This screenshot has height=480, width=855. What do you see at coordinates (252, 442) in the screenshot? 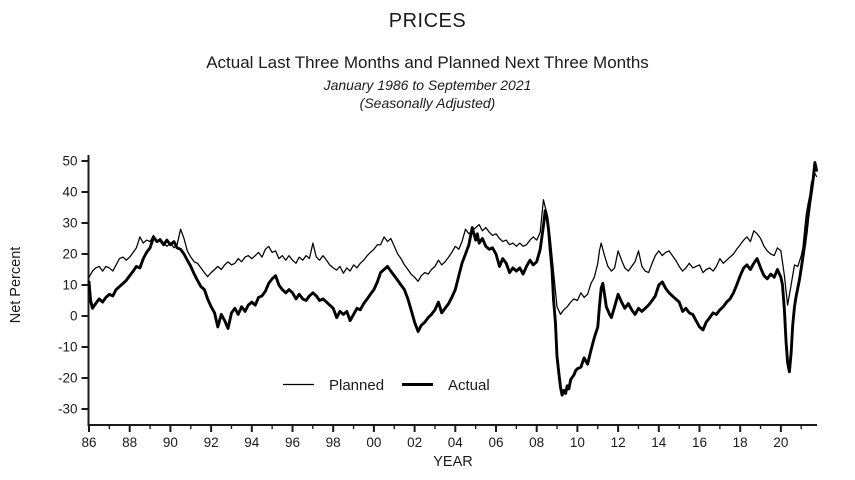
I see `x-tick-label: 94` at bounding box center [252, 442].